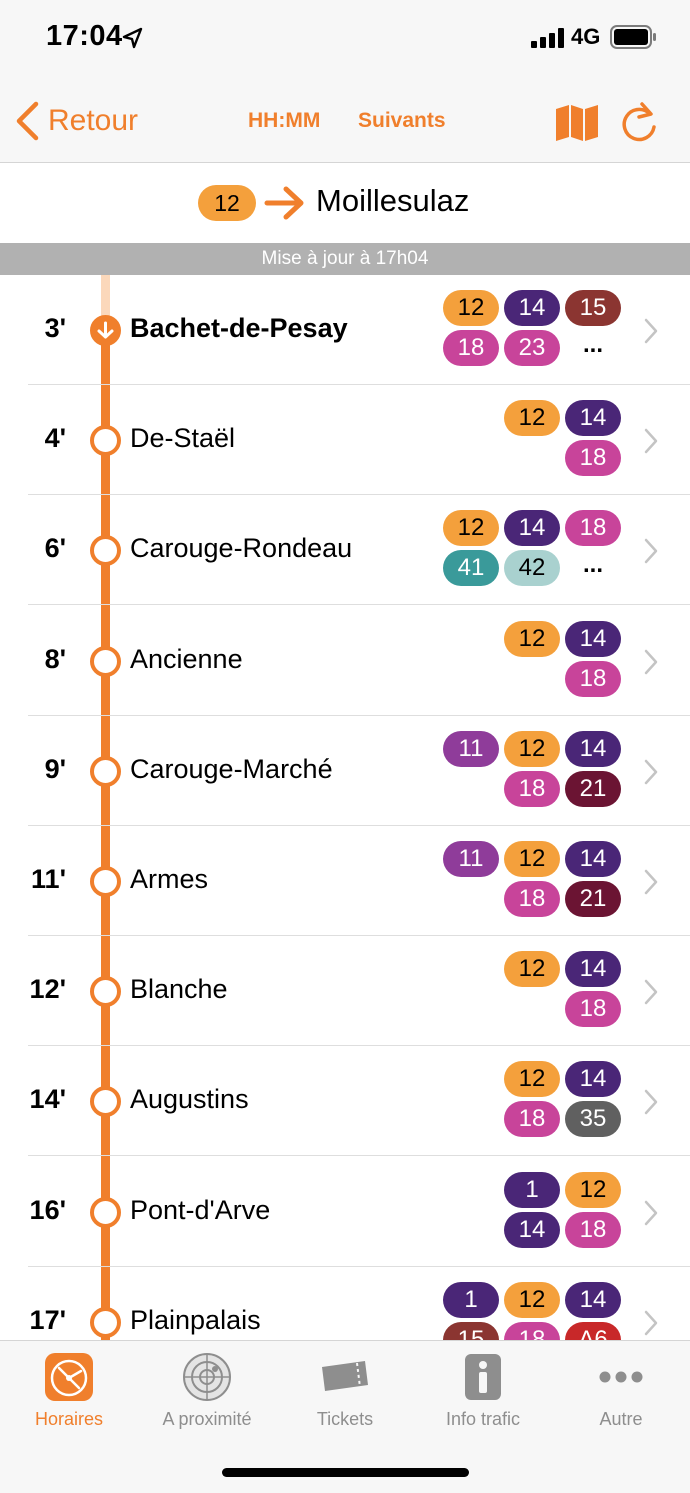 This screenshot has height=1493, width=690. I want to click on info-icon, so click(483, 1377).